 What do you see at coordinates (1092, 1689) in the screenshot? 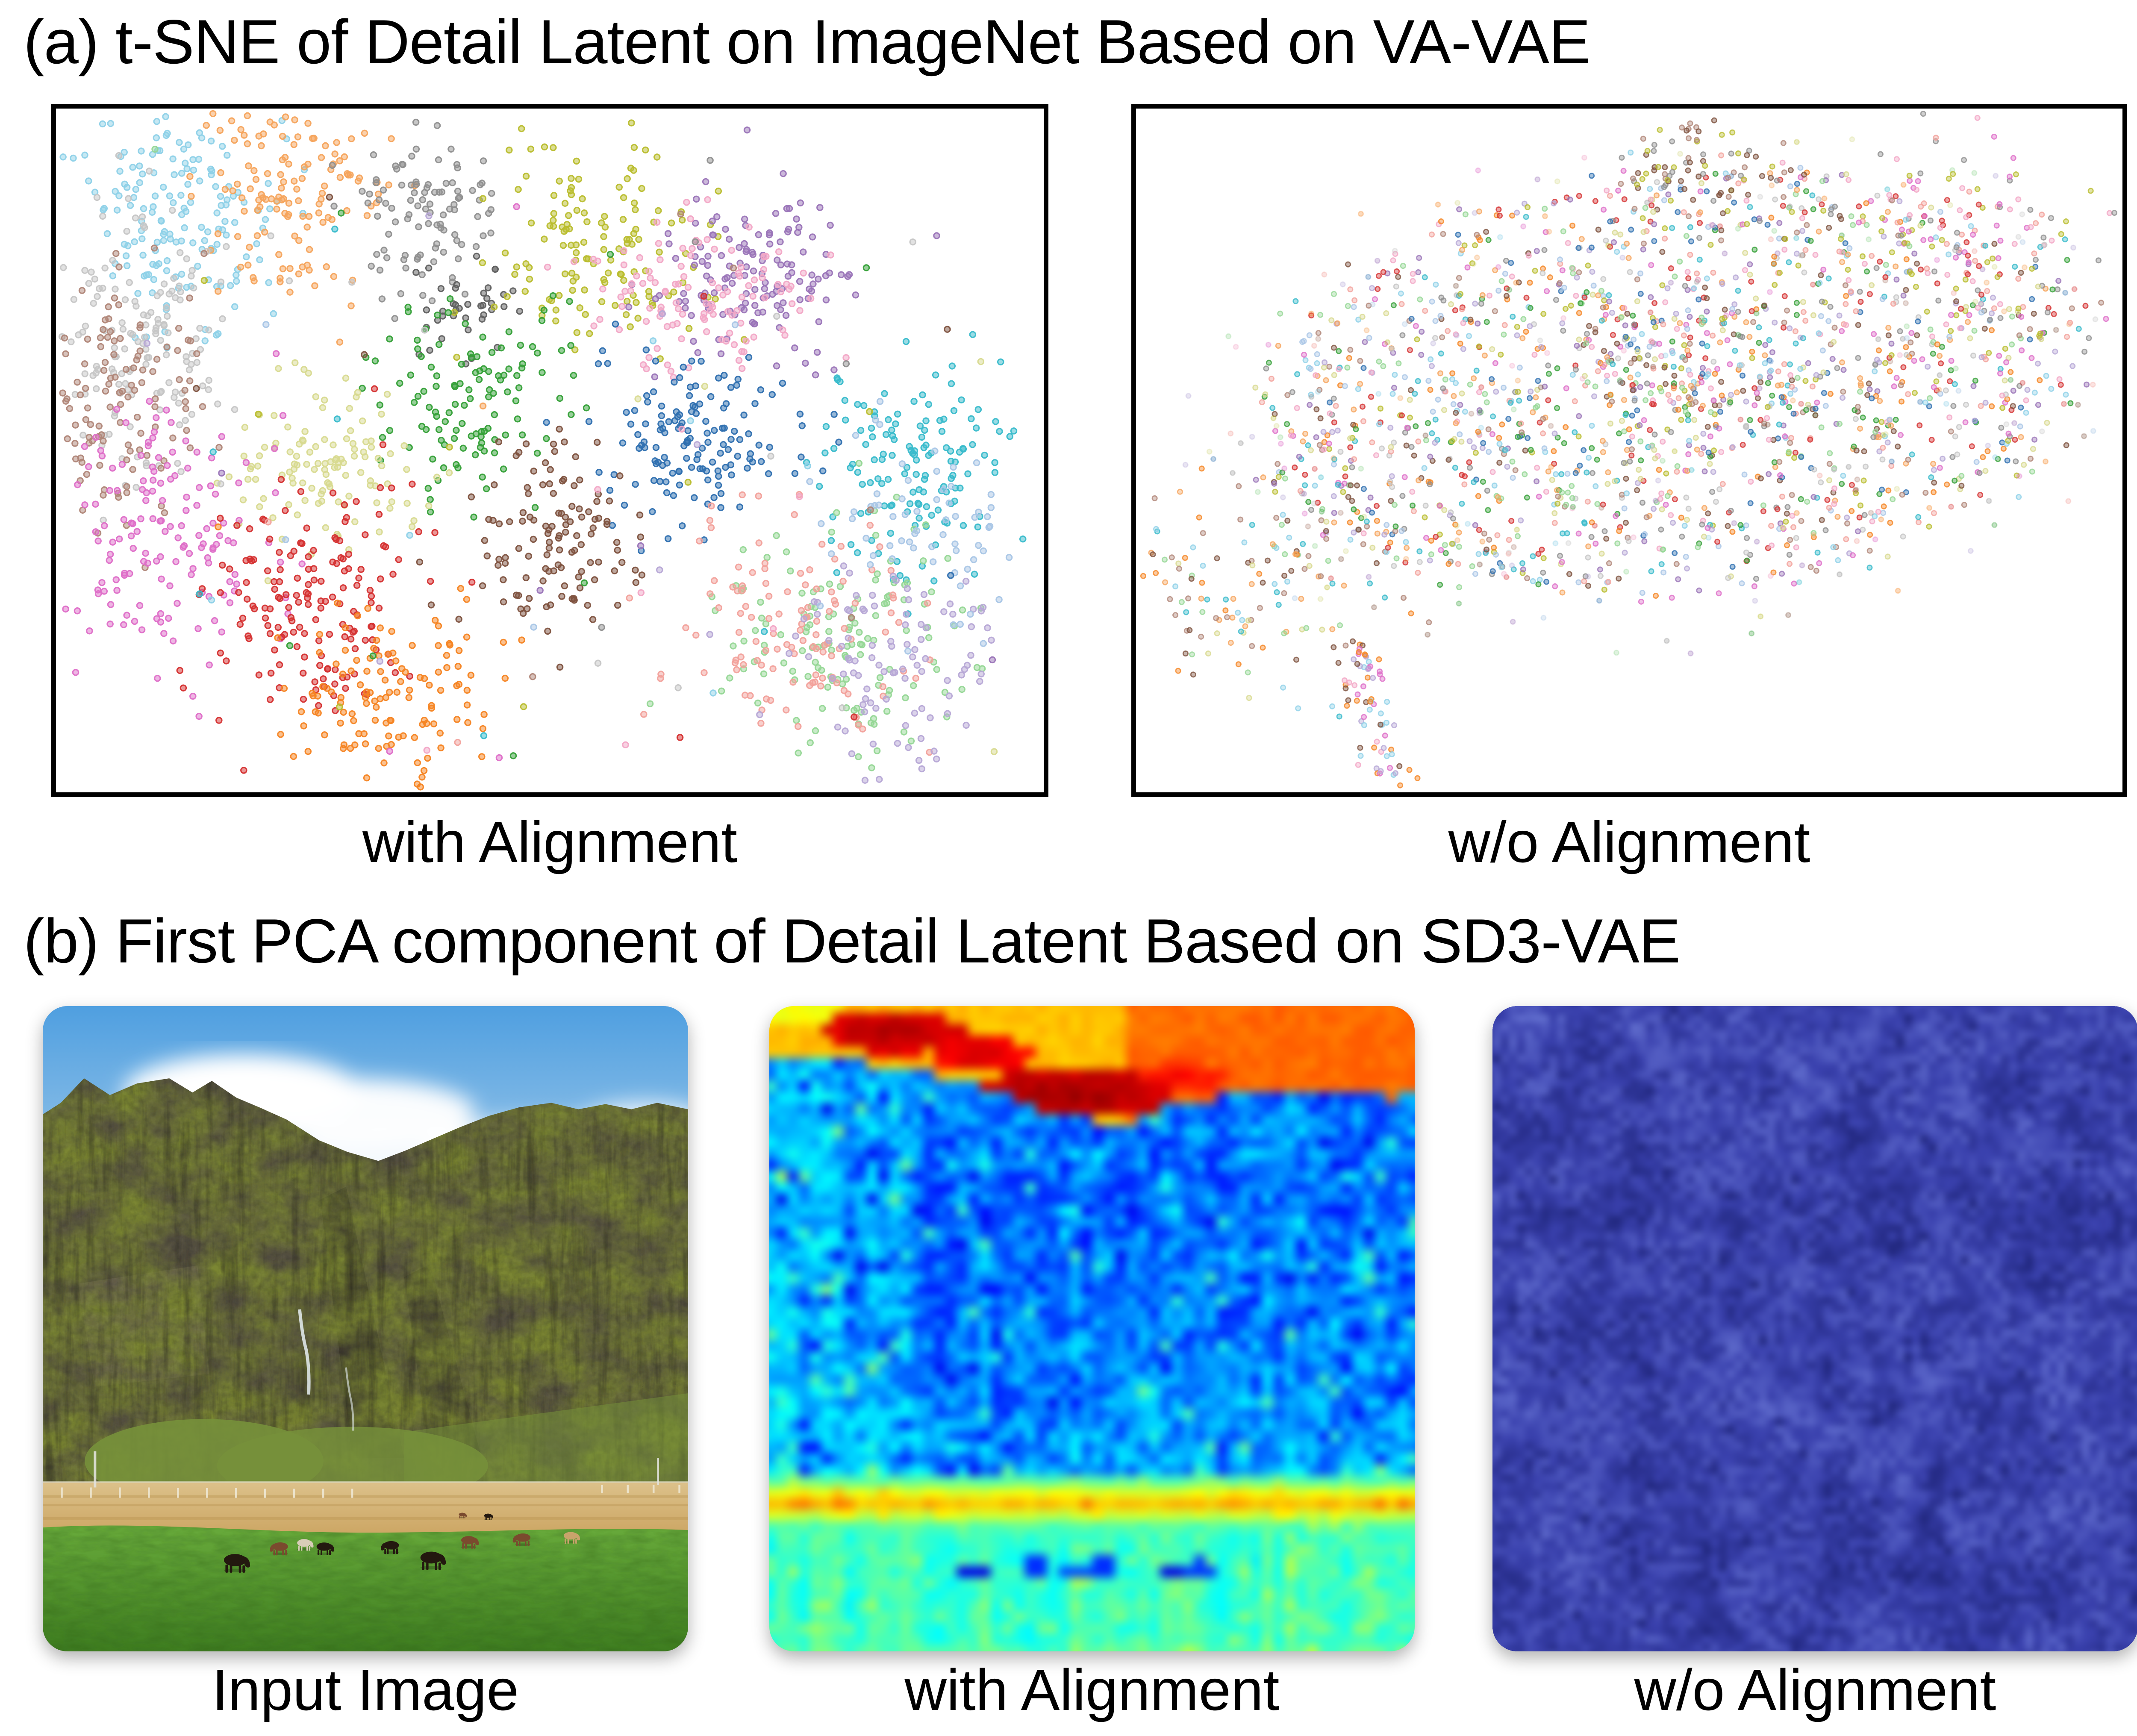
I see `caption-pca-with-alignment: with Alignment` at bounding box center [1092, 1689].